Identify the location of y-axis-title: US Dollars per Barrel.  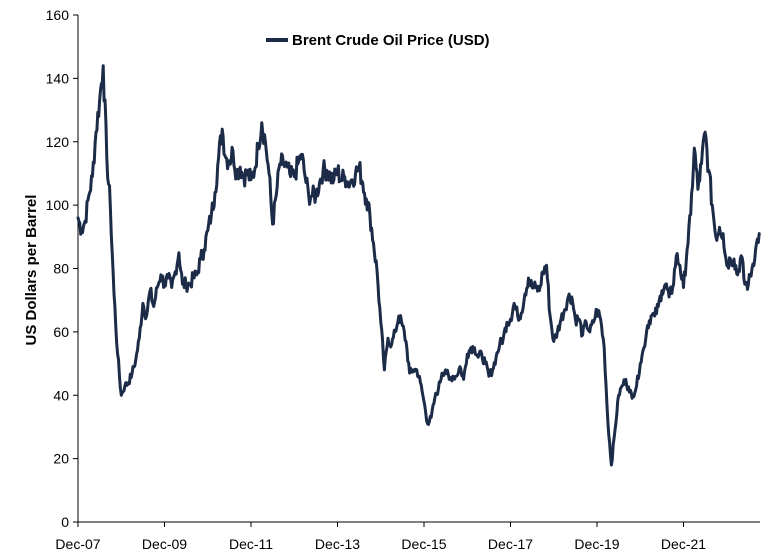
(31, 270).